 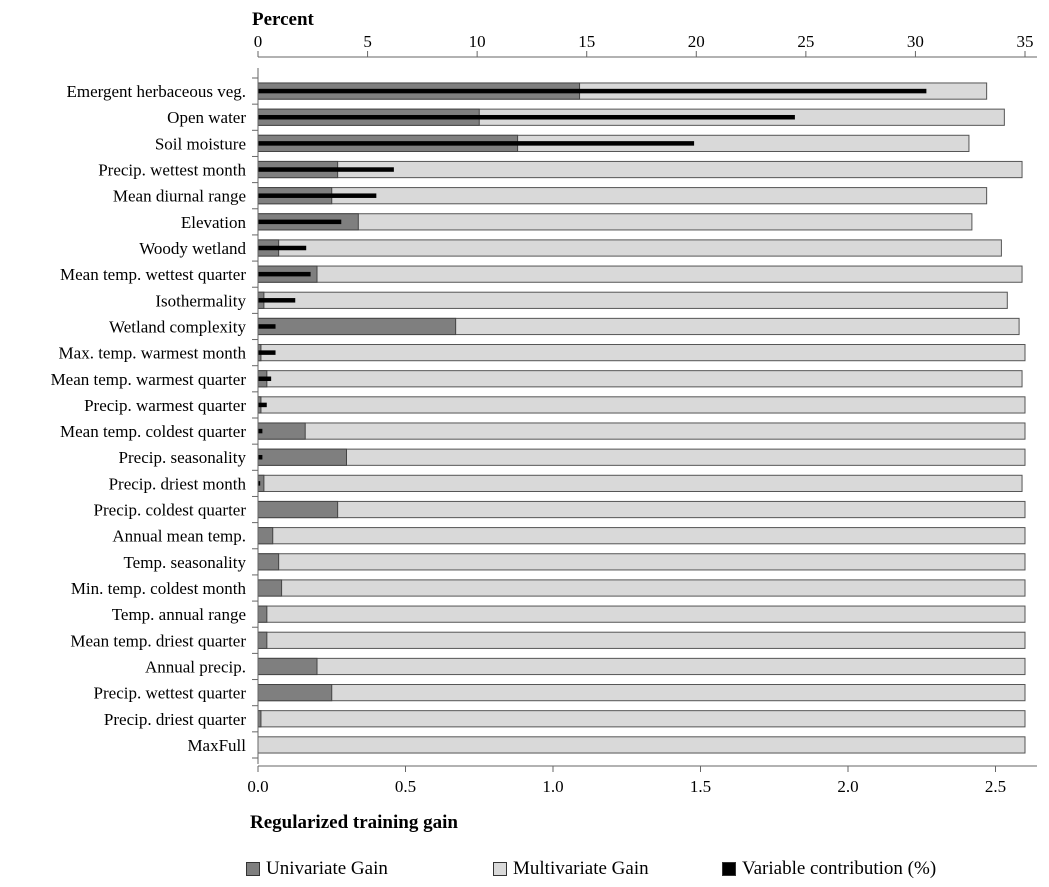 I want to click on bottom-axis-title: Regularized training gain, so click(x=354, y=822).